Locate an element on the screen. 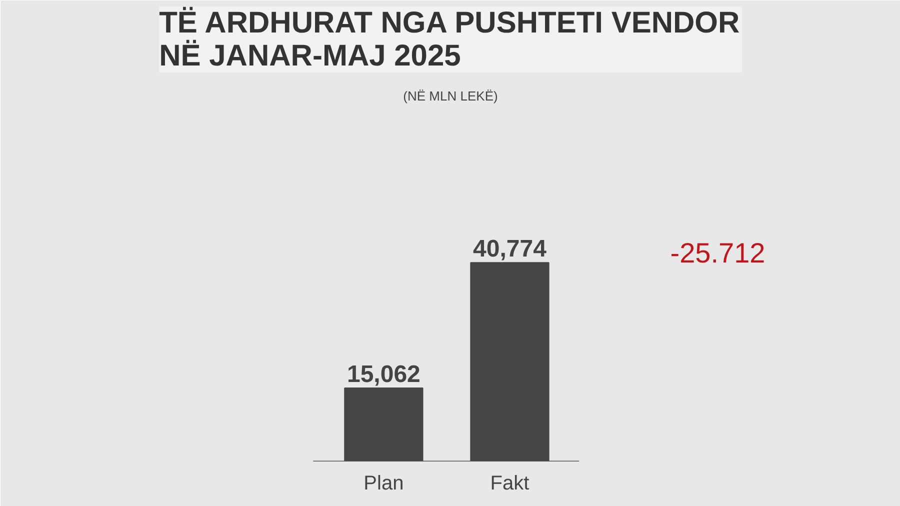 The height and width of the screenshot is (506, 900). data-label: 15,062 is located at coordinates (383, 374).